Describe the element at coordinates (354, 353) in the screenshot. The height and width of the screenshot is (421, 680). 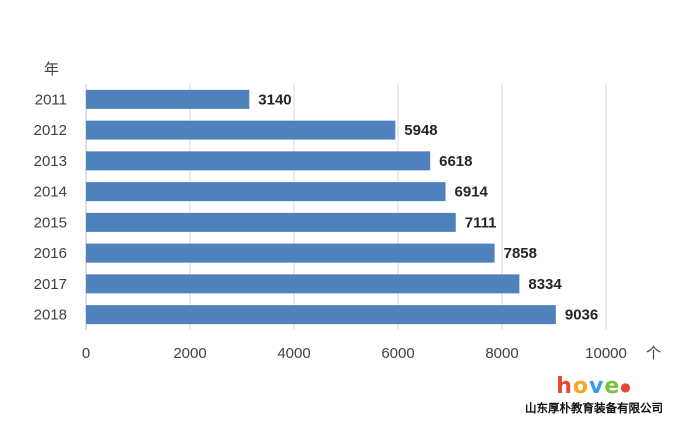
I see `x-tick-labels: 0 2000 4000 6000 8000 10000` at that location.